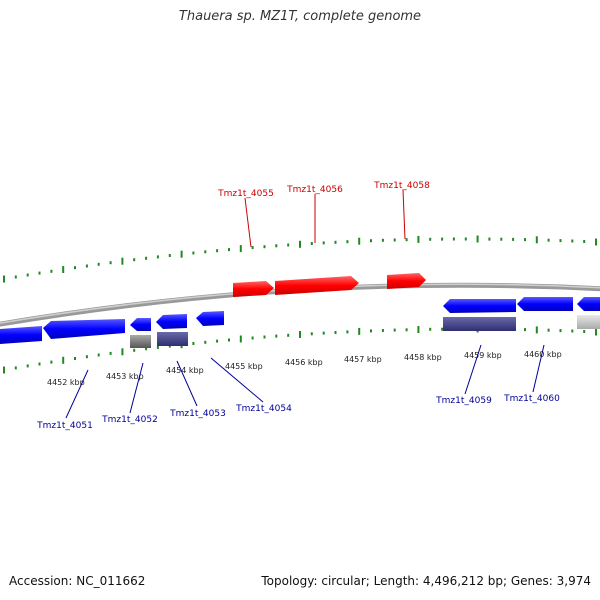  I want to click on scale-label: 4453 kbp, so click(125, 376).